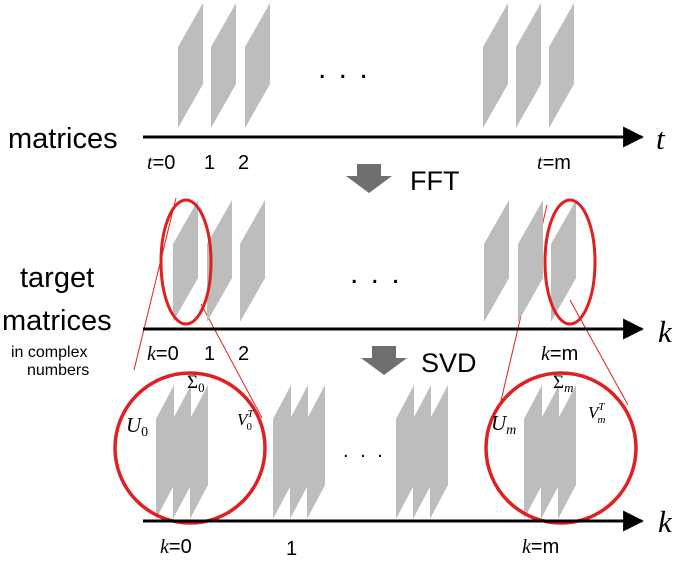 The height and width of the screenshot is (561, 685). Describe the element at coordinates (503, 424) in the screenshot. I see `um-label: Um` at that location.